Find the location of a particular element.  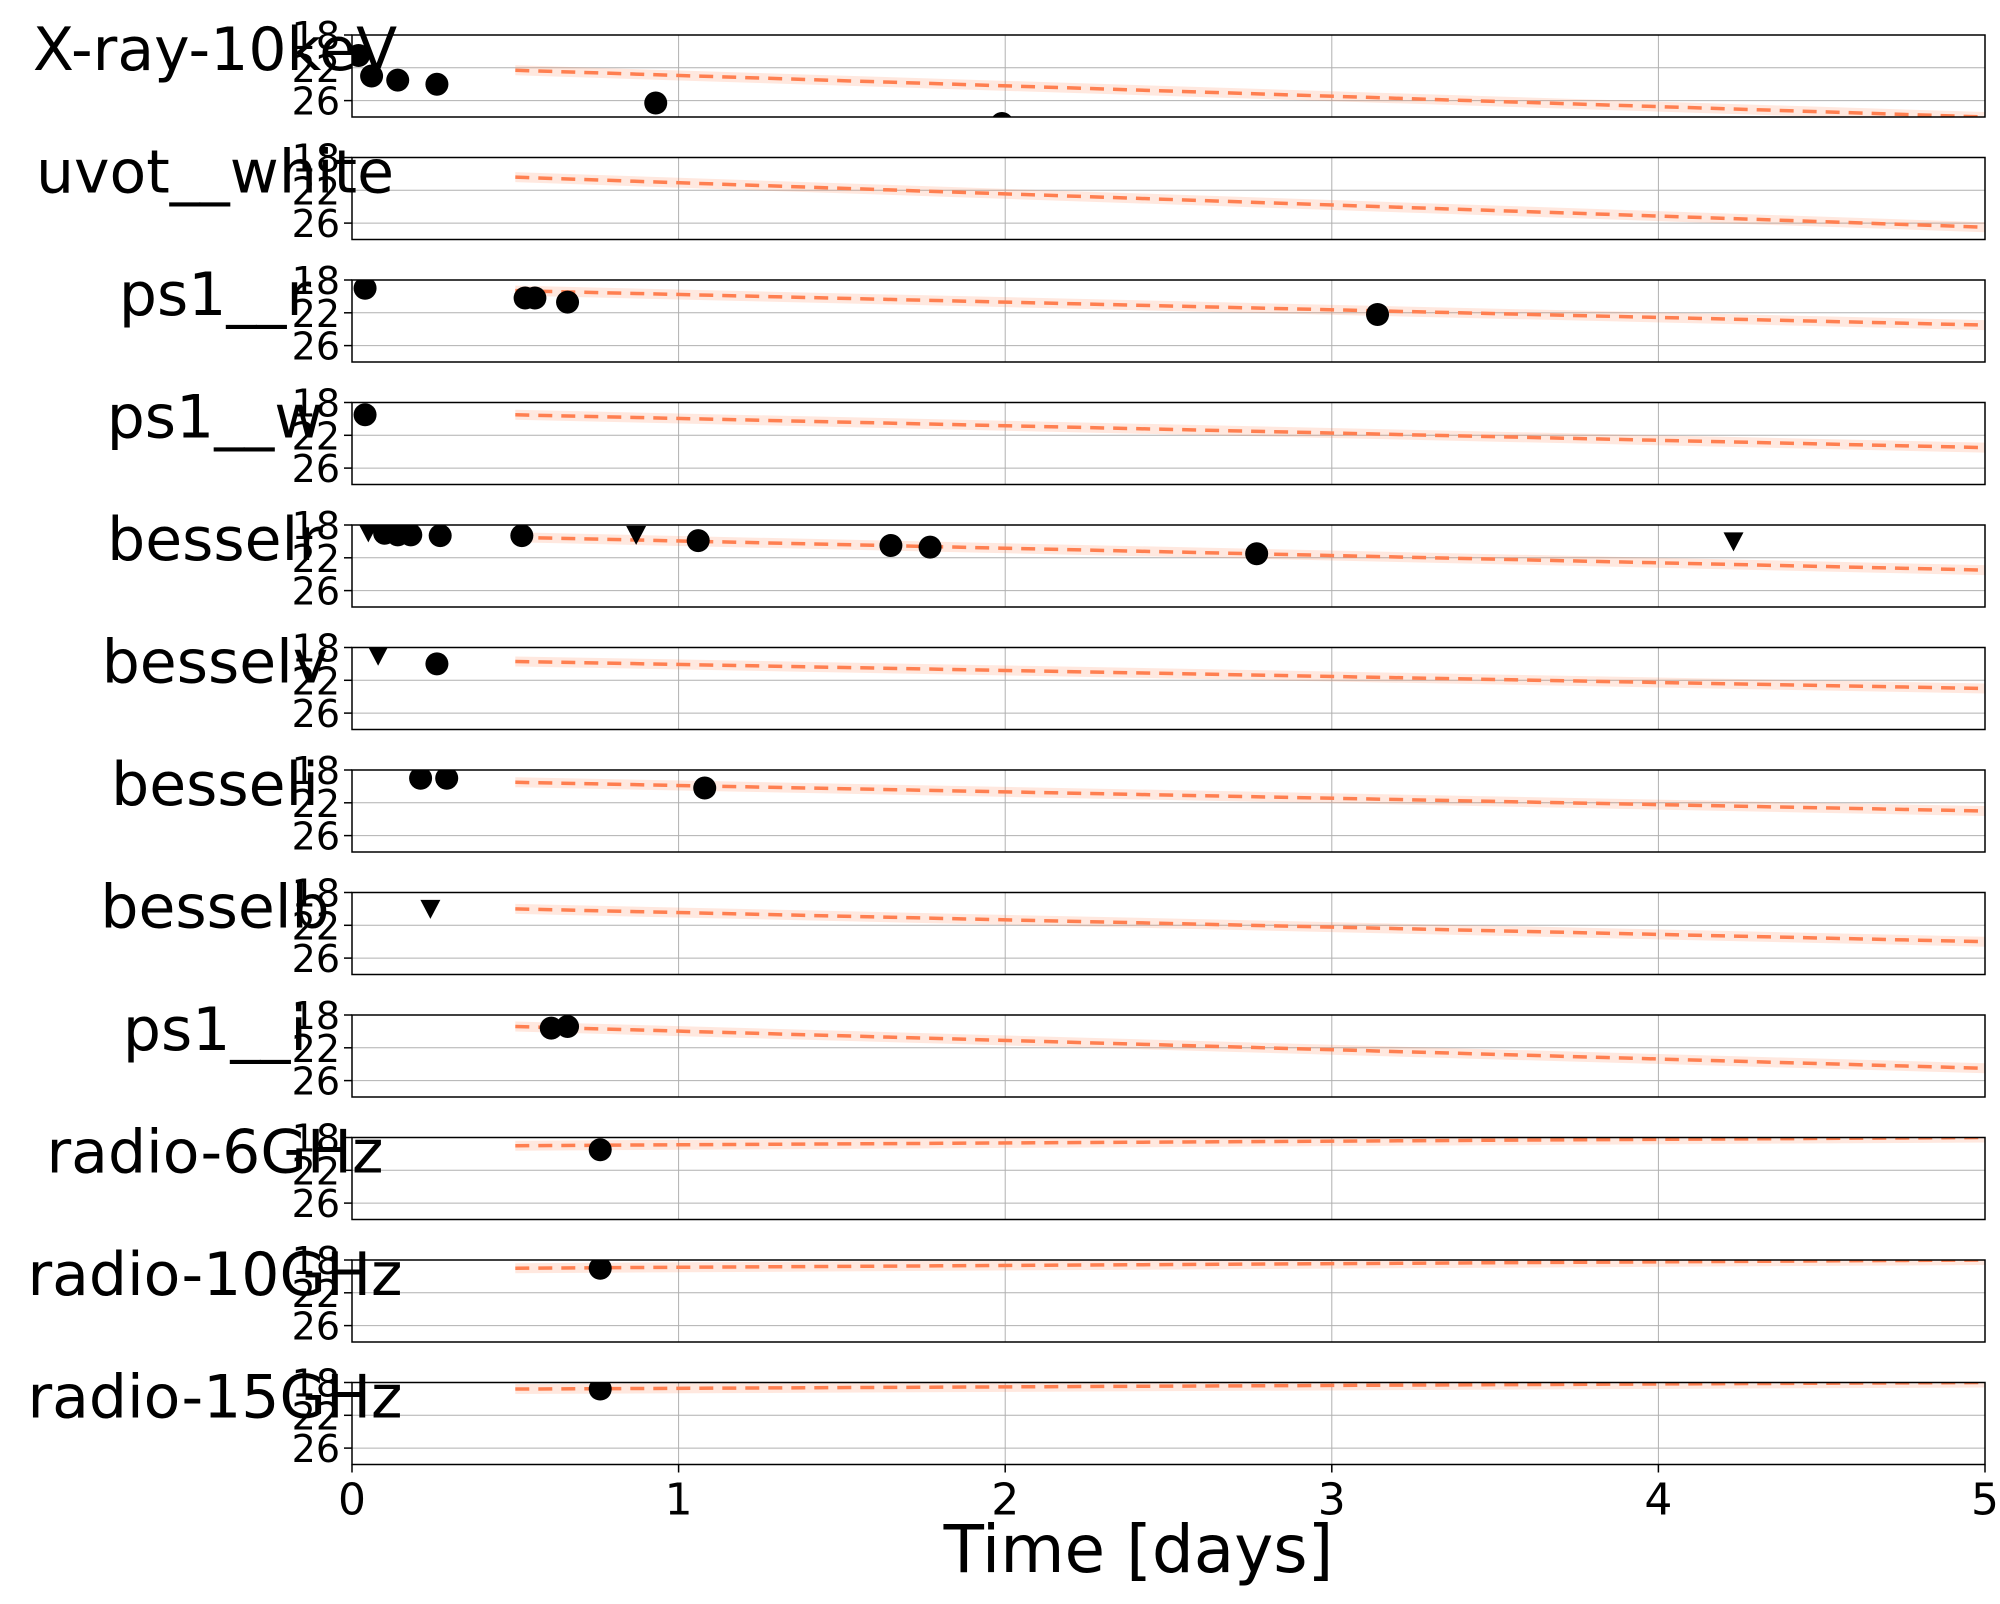

x-tick-label: 1 is located at coordinates (679, 1500).